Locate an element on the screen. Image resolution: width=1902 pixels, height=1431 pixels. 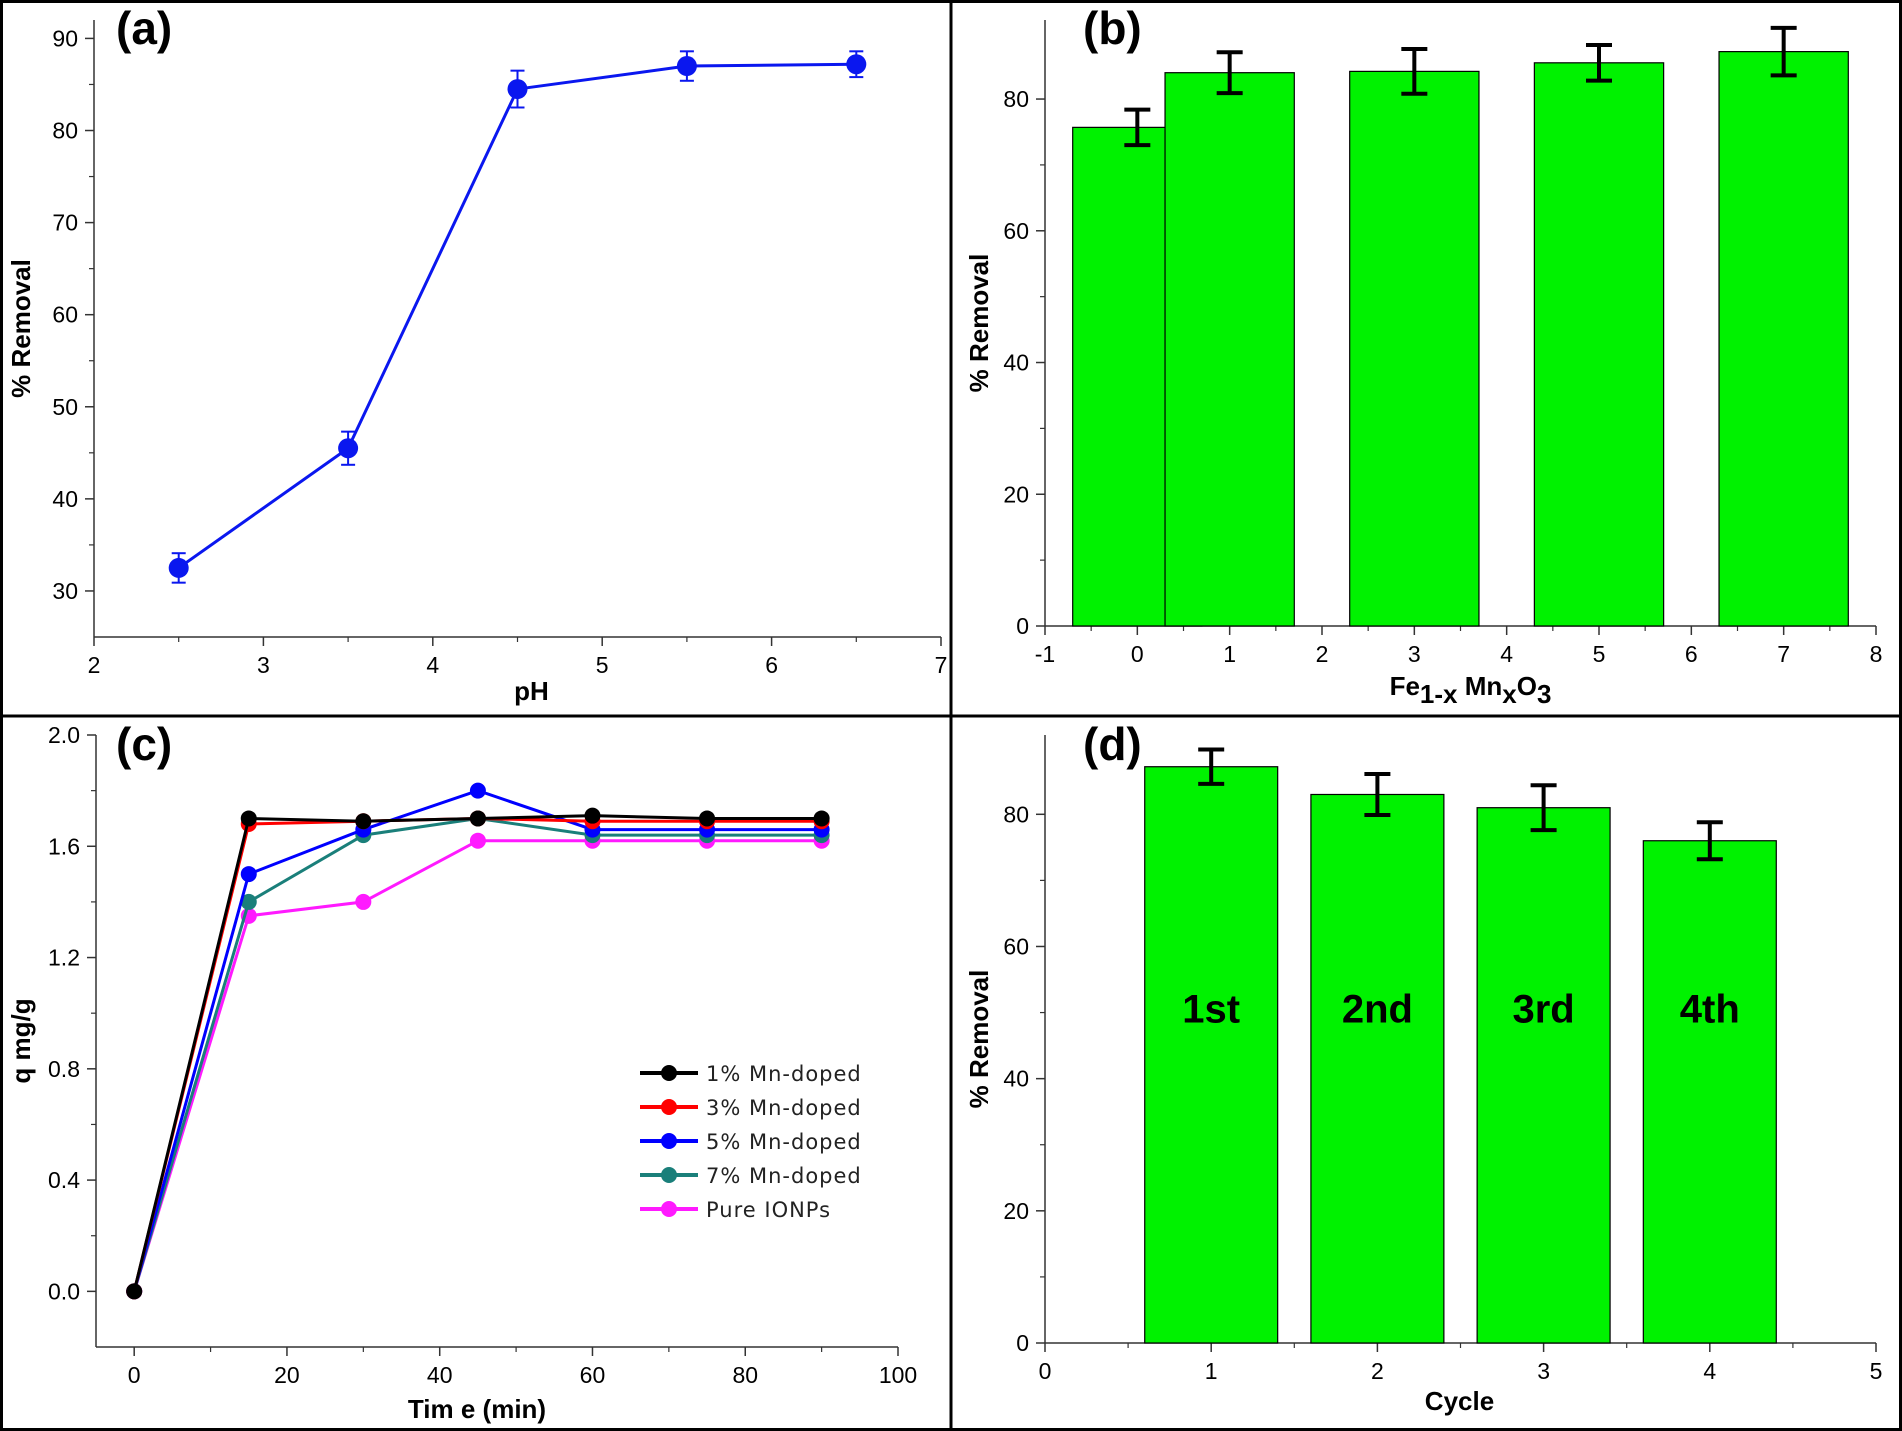
x-tick-label: 7 is located at coordinates (1783, 654).